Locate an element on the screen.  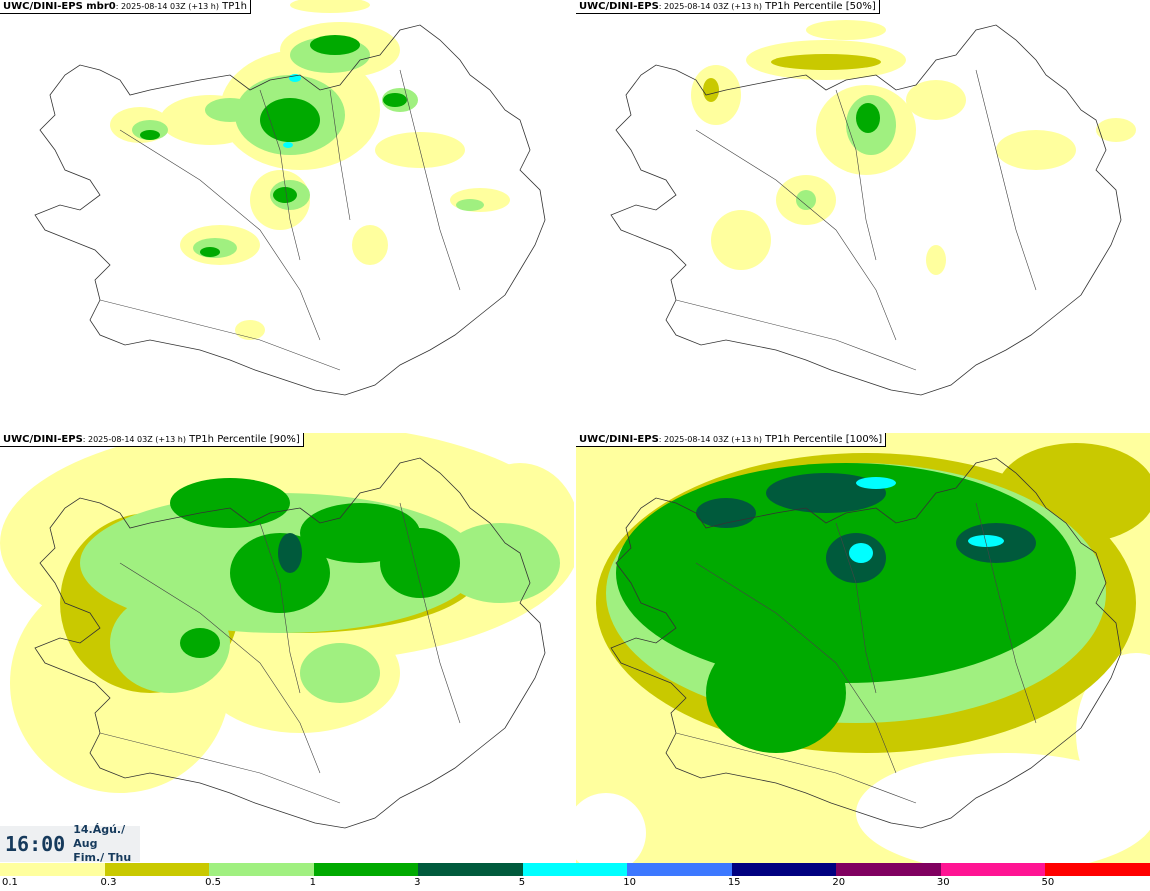
colorbar-tick-label: 0.5 is located at coordinates (213, 882).